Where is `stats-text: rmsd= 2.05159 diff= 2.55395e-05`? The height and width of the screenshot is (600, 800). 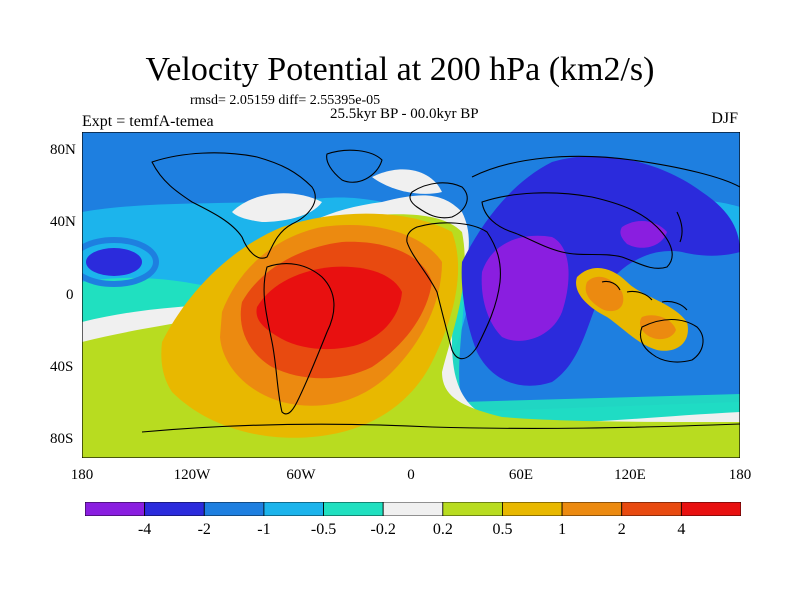
stats-text: rmsd= 2.05159 diff= 2.55395e-05 is located at coordinates (285, 100).